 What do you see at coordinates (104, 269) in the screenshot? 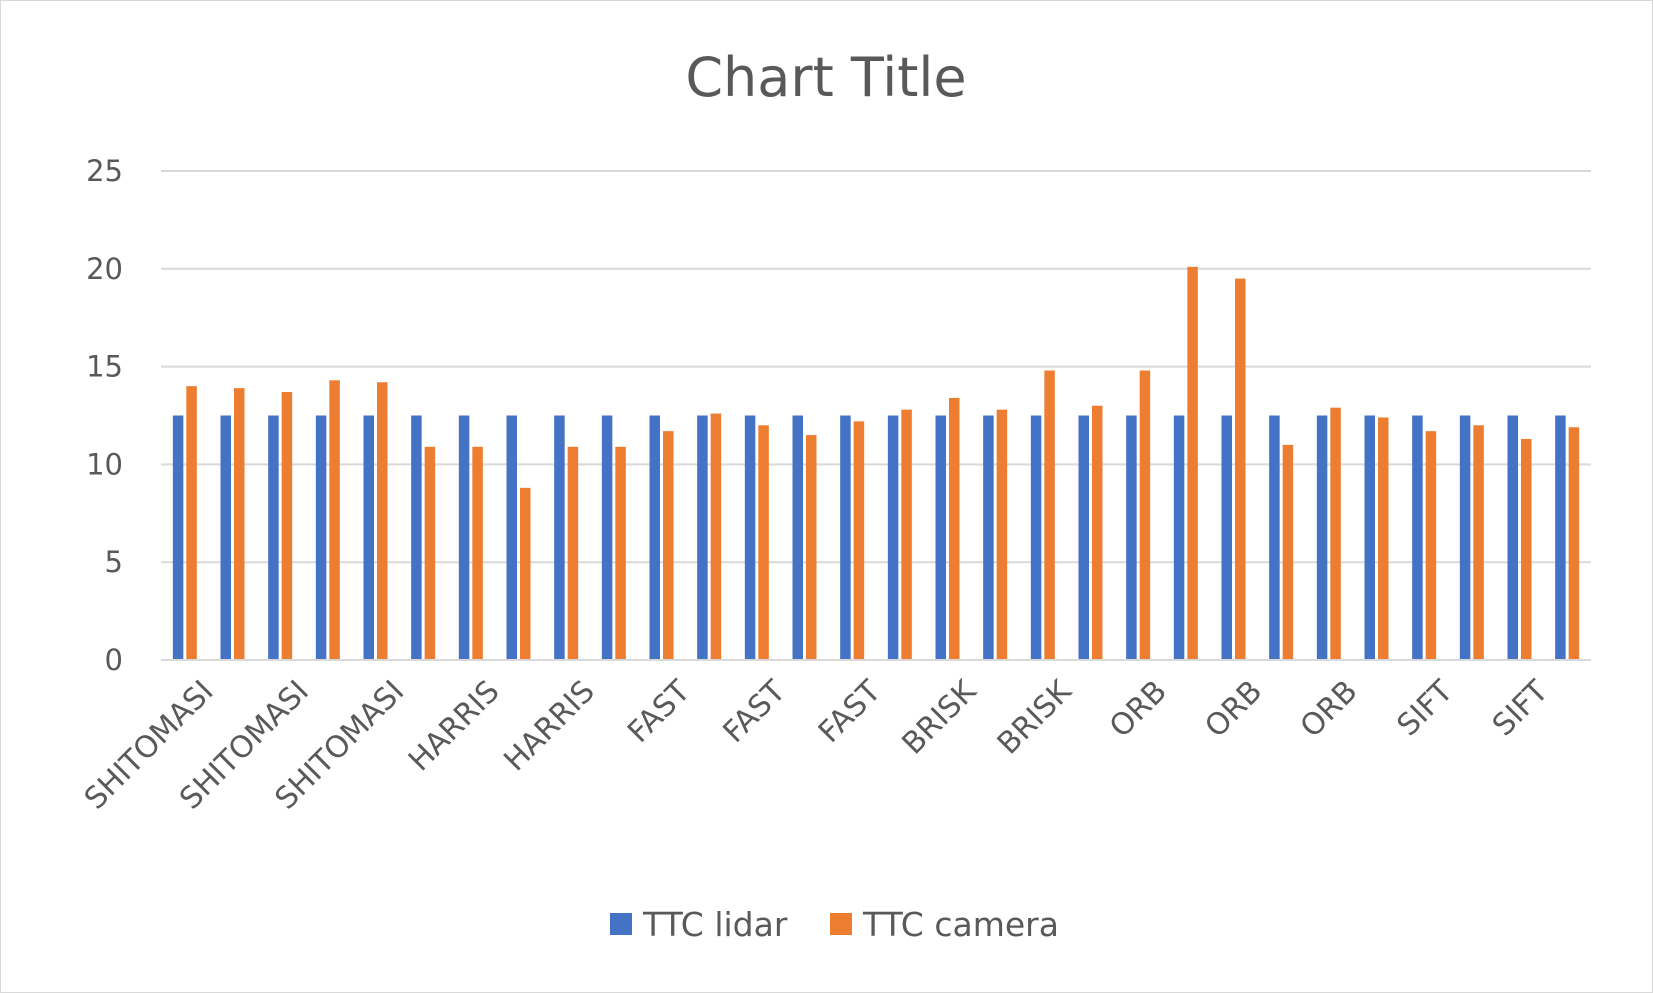
I see `y-tick-label: 20` at bounding box center [104, 269].